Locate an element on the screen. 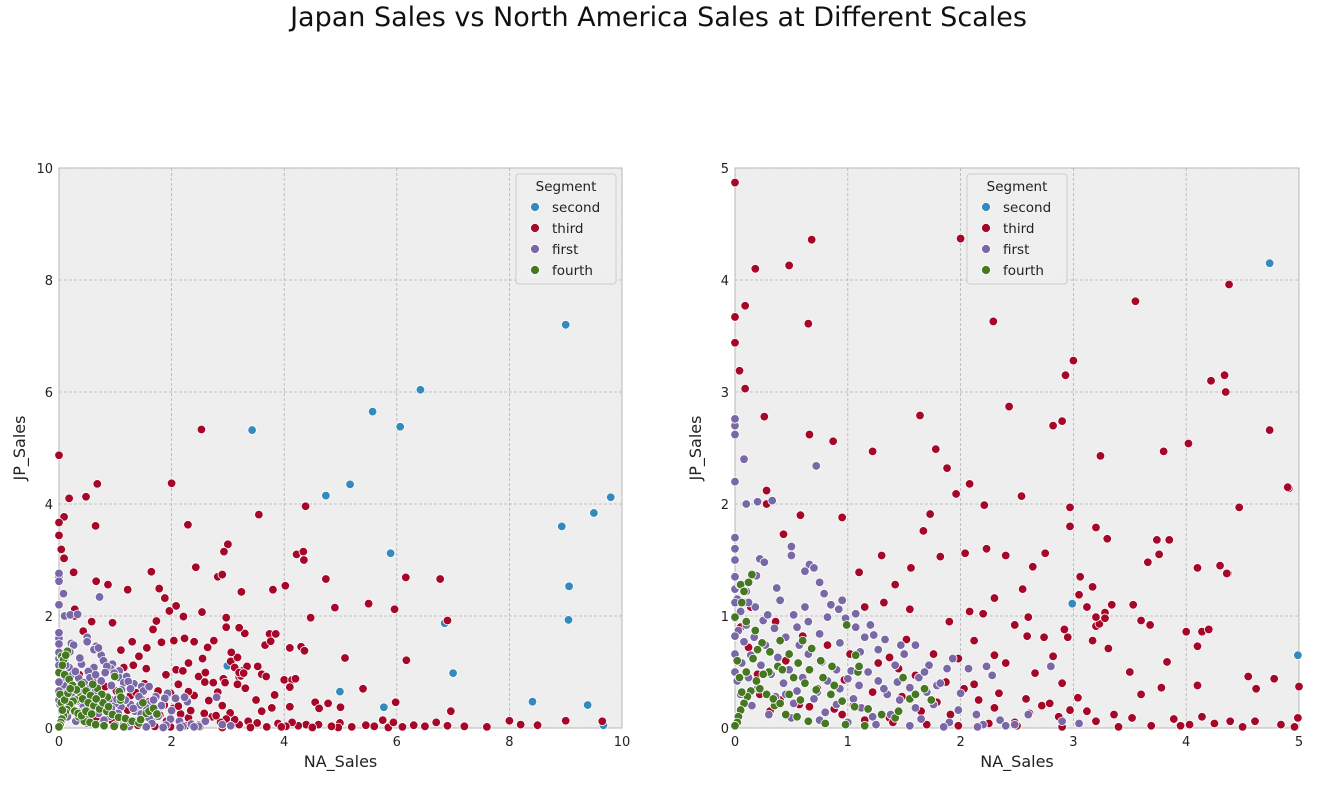  legend-label-second: second is located at coordinates (1027, 208).